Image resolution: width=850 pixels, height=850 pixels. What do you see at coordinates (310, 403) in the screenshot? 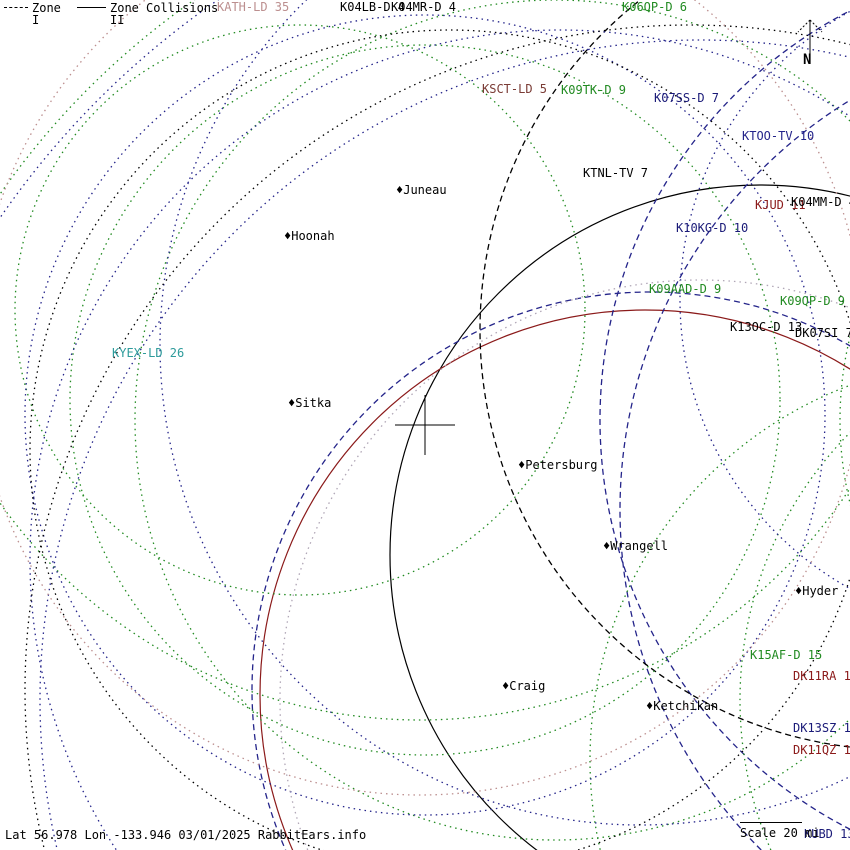
I see `city-label: ♦Sitka` at bounding box center [310, 403].